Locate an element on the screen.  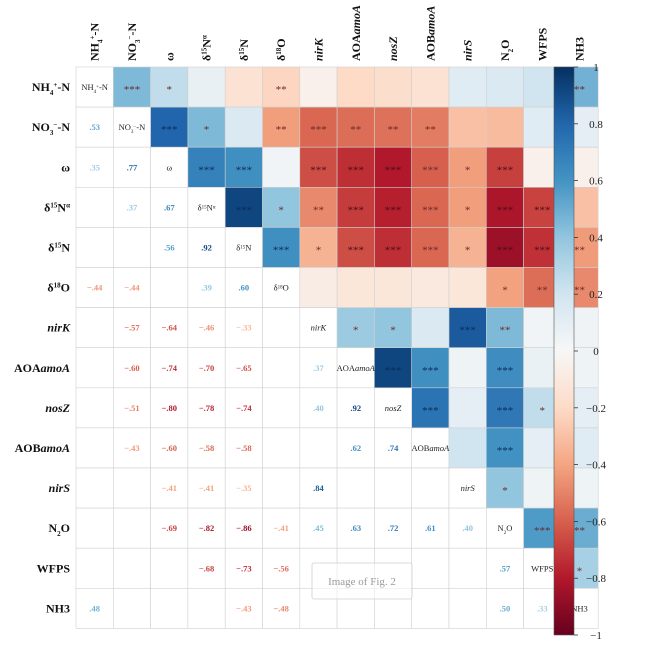
column-label-15n: δ15N is located at coordinates (244, 50).